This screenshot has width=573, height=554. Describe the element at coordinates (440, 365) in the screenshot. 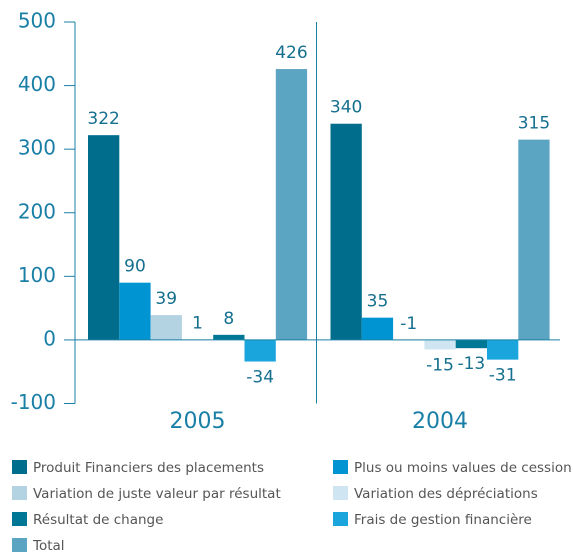

I see `value-label: -15` at that location.